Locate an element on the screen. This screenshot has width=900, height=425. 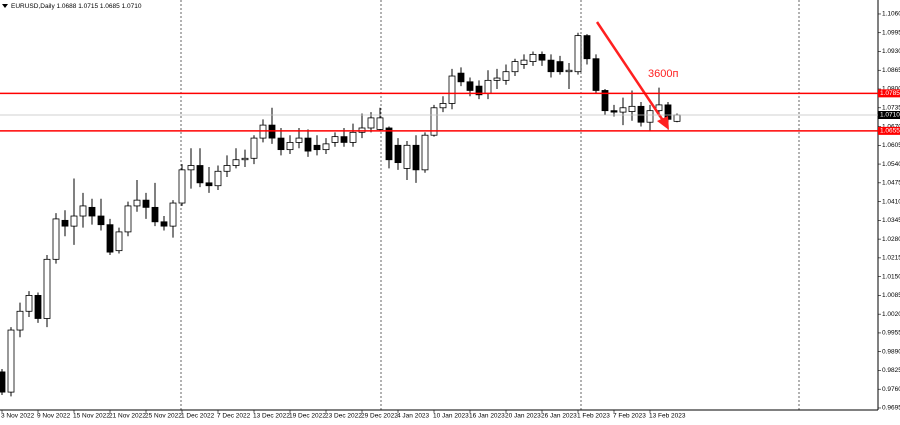
x-tick-label: 25 Nov 2022 is located at coordinates (163, 416).